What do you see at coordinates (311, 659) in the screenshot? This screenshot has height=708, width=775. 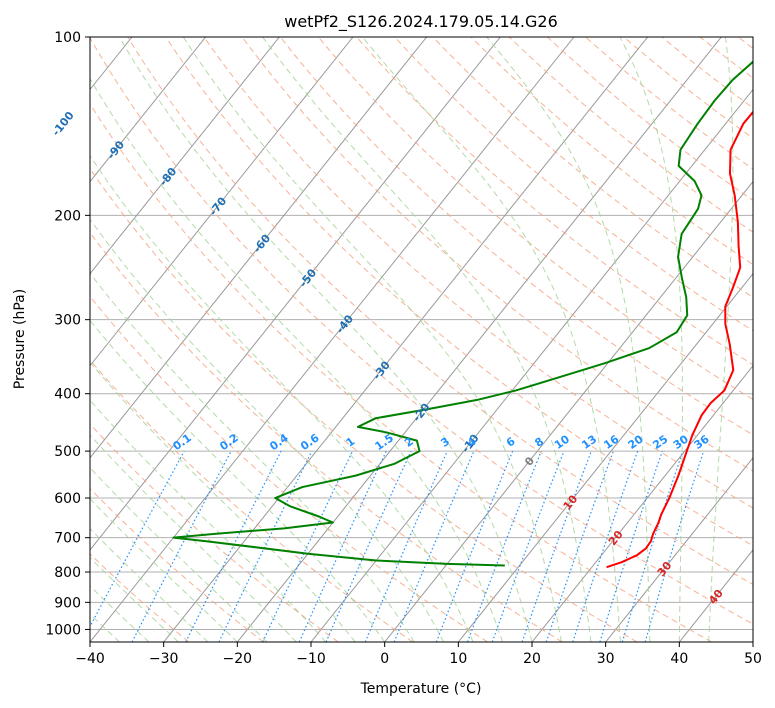 I see `x-tick-label: −10` at bounding box center [311, 659].